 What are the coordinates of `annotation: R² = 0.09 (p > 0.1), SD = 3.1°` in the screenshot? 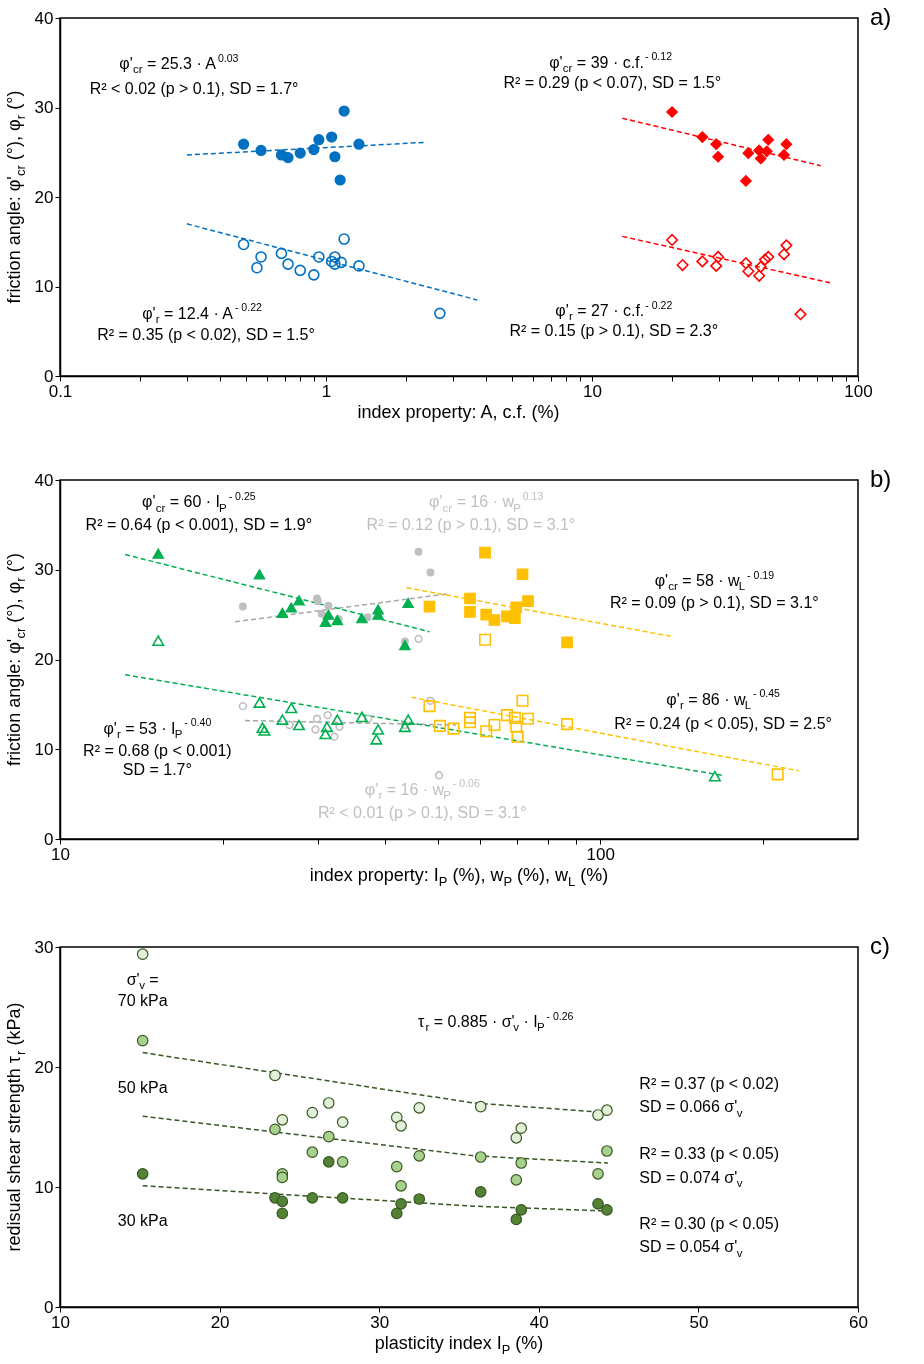 It's located at (714, 602).